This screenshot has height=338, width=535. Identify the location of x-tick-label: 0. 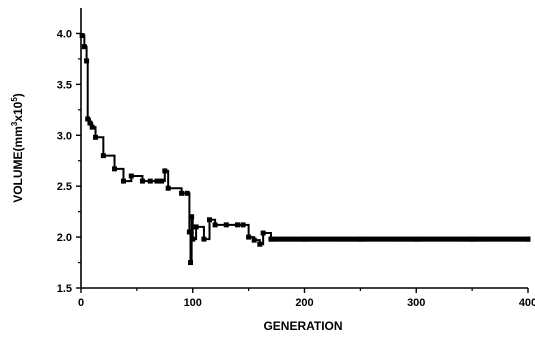
(81, 303).